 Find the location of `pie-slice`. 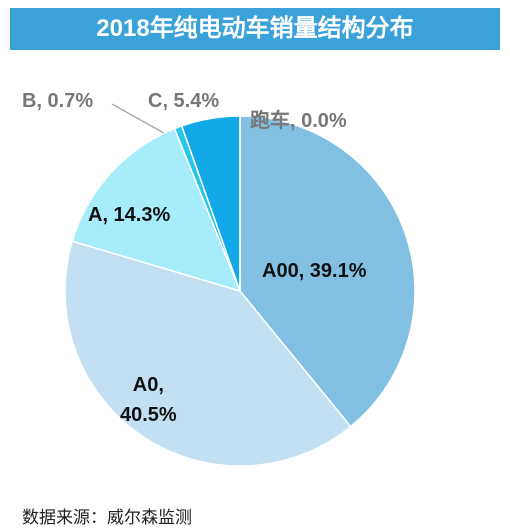

pie-slice is located at coordinates (156, 210).